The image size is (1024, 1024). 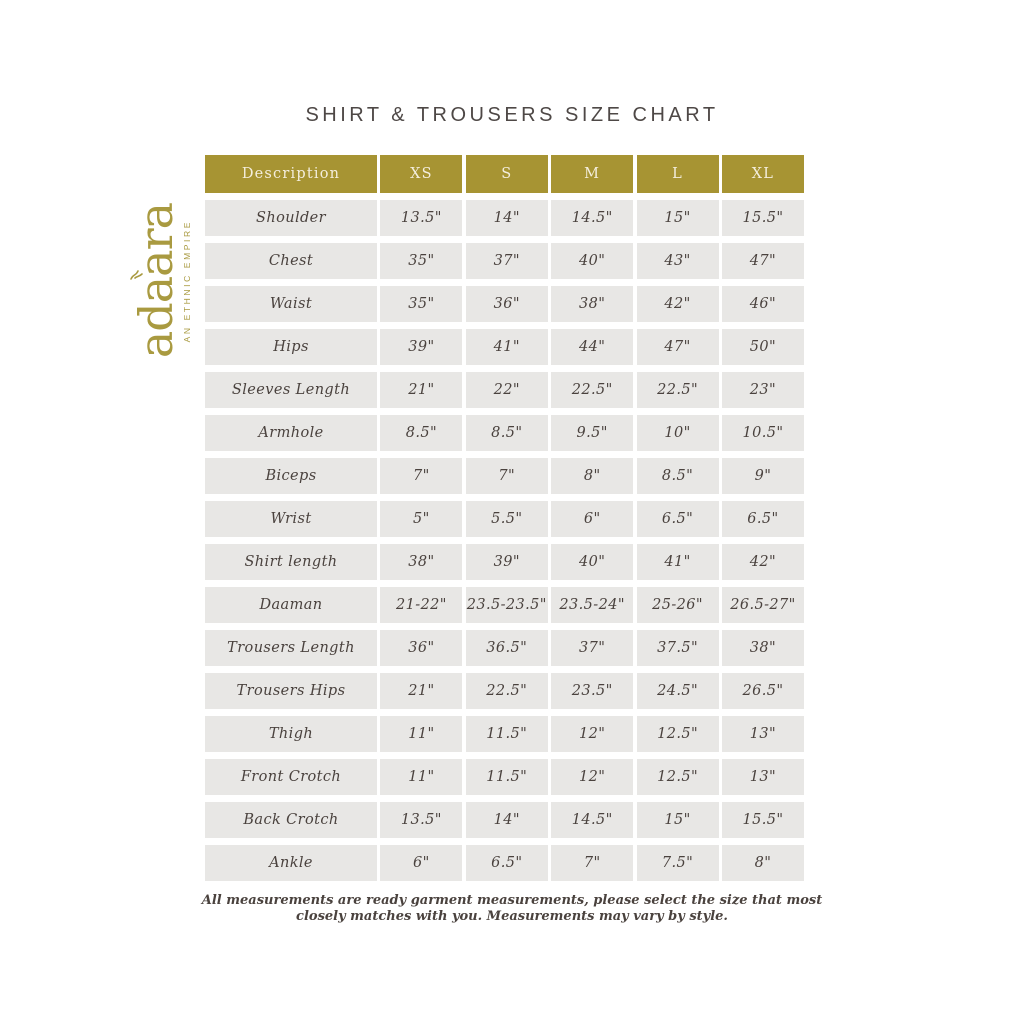 I want to click on row-label: Ankle, so click(x=291, y=863).